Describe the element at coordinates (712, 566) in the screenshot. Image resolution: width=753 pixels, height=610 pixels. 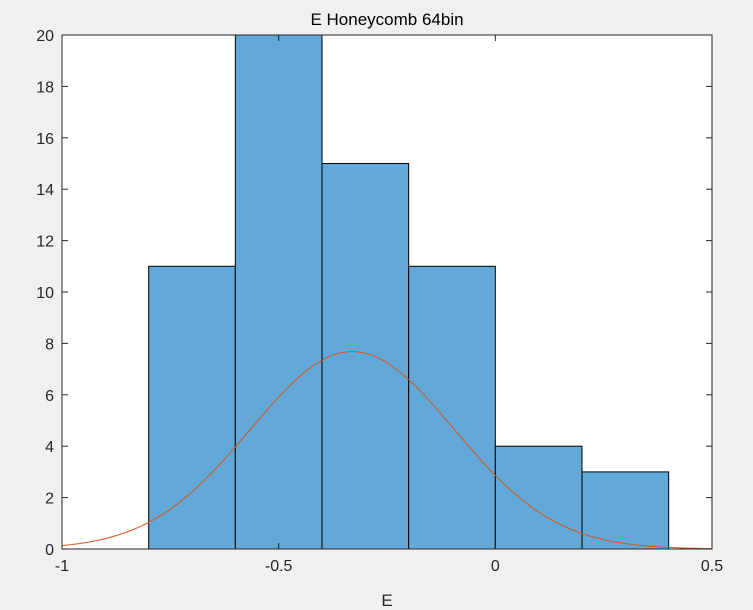
I see `x-tick-label: 0.5` at that location.